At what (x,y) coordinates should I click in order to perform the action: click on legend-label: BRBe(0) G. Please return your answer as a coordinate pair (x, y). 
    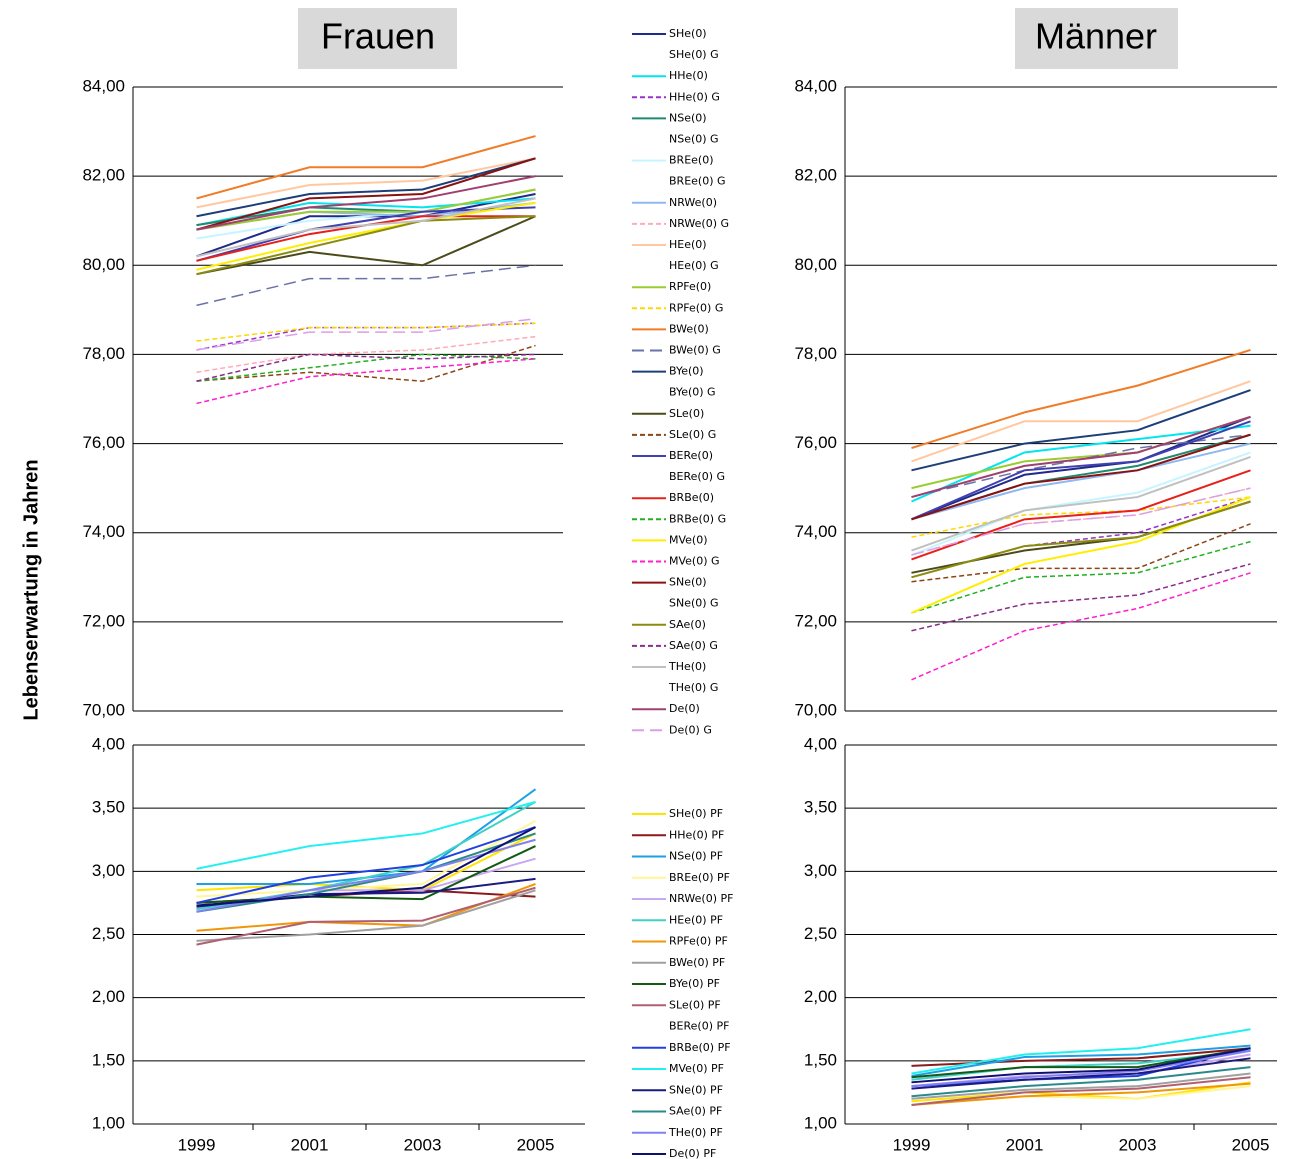
    Looking at the image, I should click on (697, 518).